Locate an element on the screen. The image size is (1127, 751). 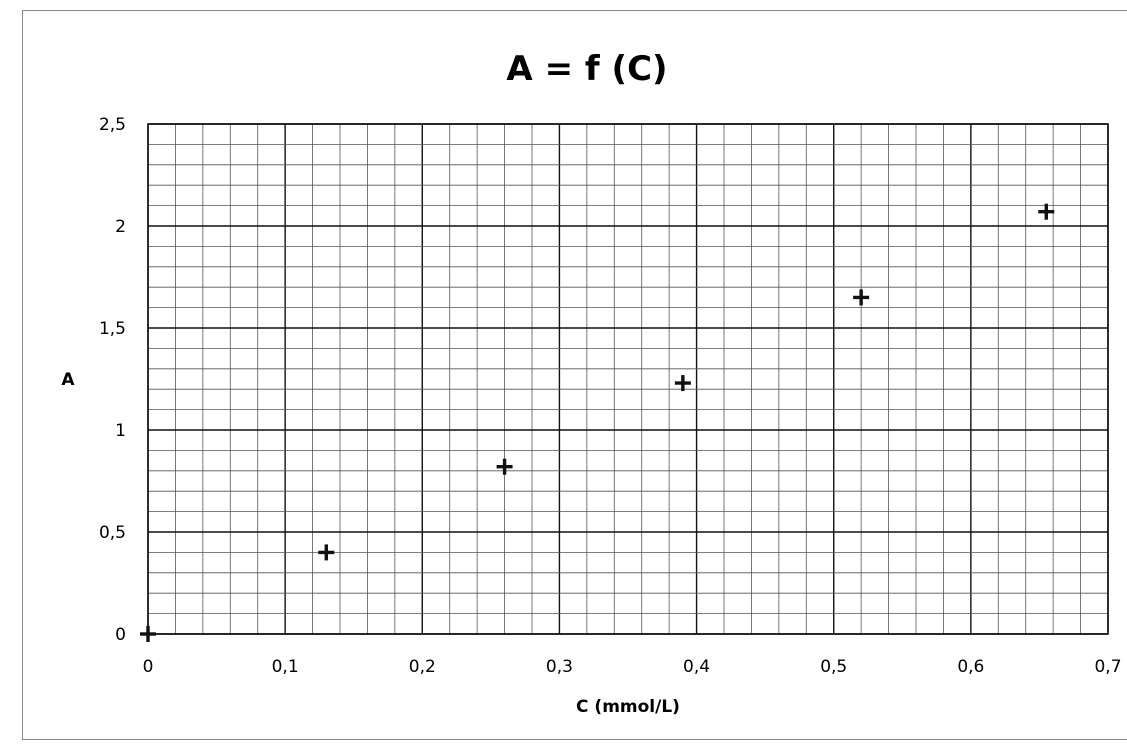
y-tick-label: 1,5 is located at coordinates (112, 329).